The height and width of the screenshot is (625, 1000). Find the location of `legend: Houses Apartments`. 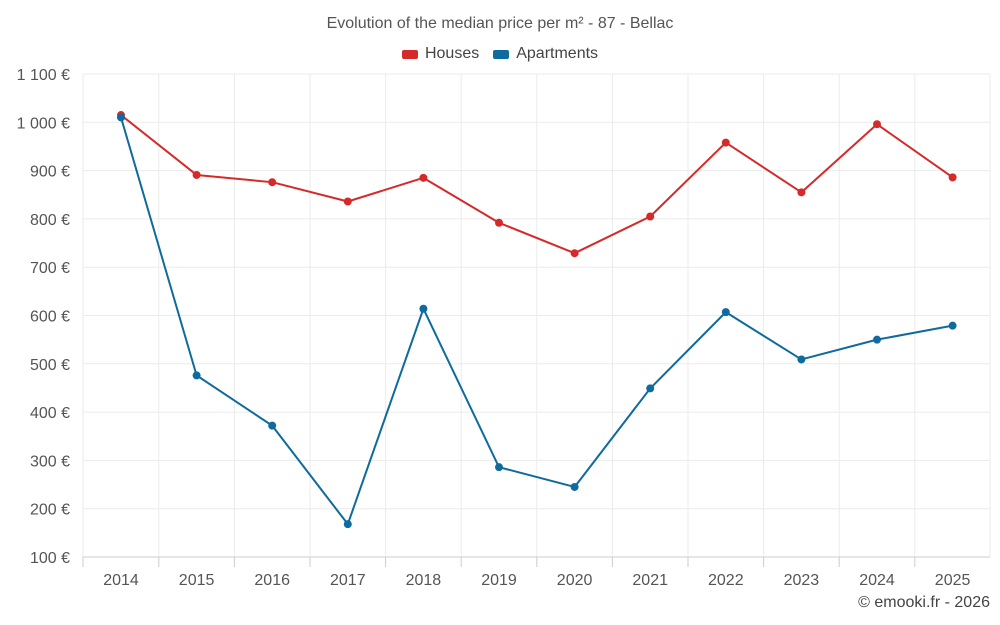

legend: Houses Apartments is located at coordinates (500, 54).